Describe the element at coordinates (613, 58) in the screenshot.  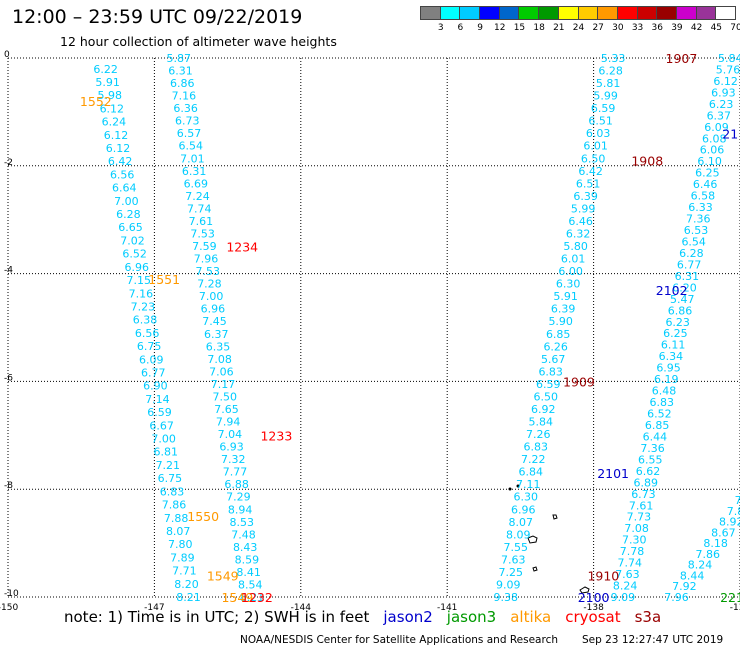
I see `wave-height-value: 5.33` at that location.